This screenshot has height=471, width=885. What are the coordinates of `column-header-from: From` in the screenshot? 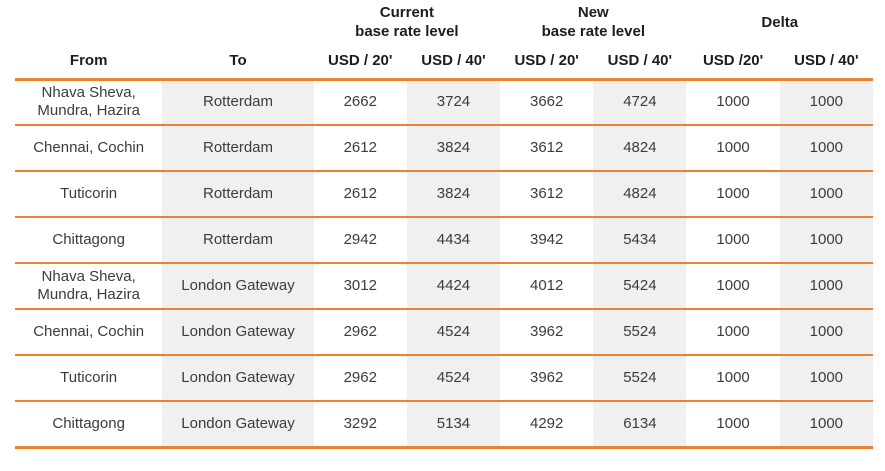 It's located at (88, 61).